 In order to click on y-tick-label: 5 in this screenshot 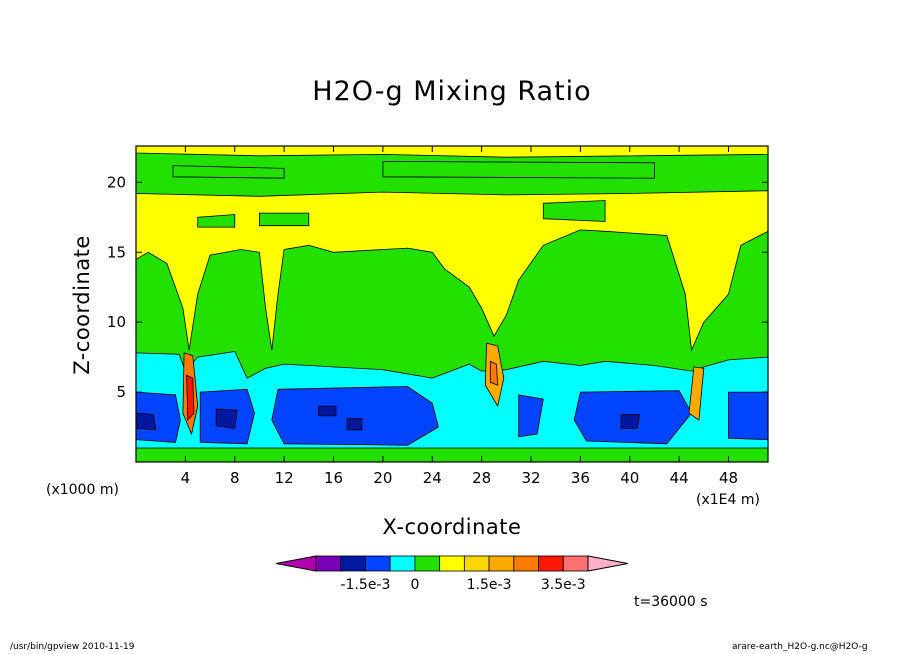, I will do `click(121, 392)`.